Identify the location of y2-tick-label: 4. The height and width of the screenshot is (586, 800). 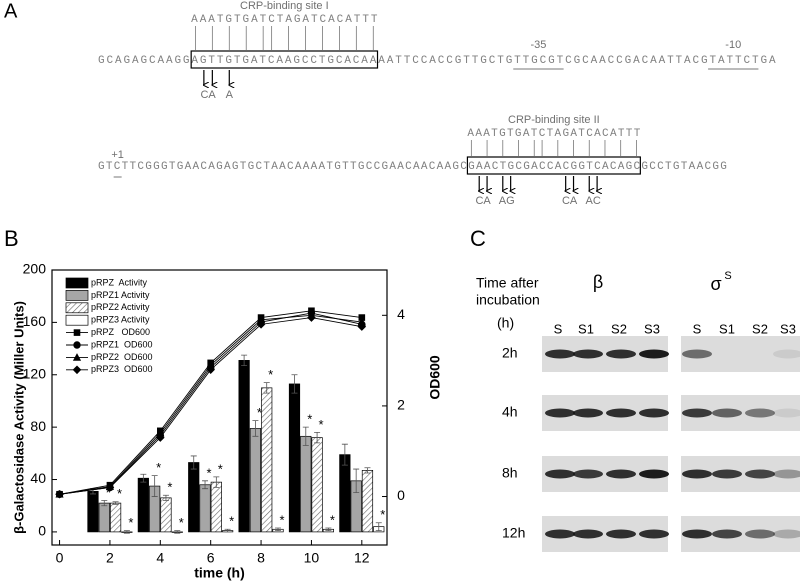
(401, 314).